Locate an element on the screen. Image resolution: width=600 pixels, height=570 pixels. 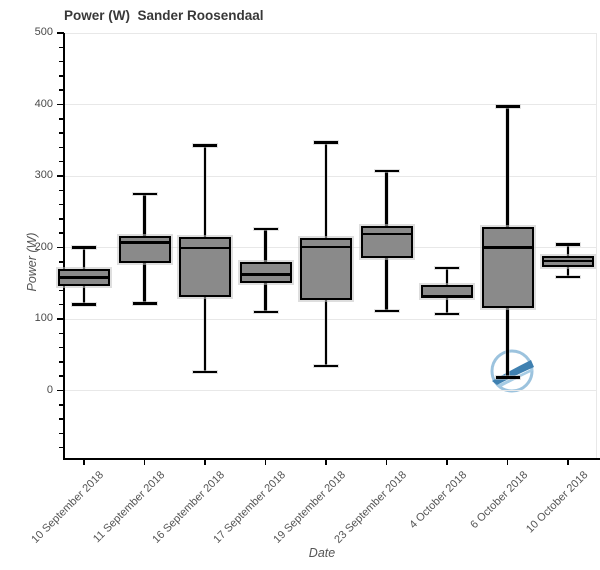
x-axis-line is located at coordinates (331, 459).